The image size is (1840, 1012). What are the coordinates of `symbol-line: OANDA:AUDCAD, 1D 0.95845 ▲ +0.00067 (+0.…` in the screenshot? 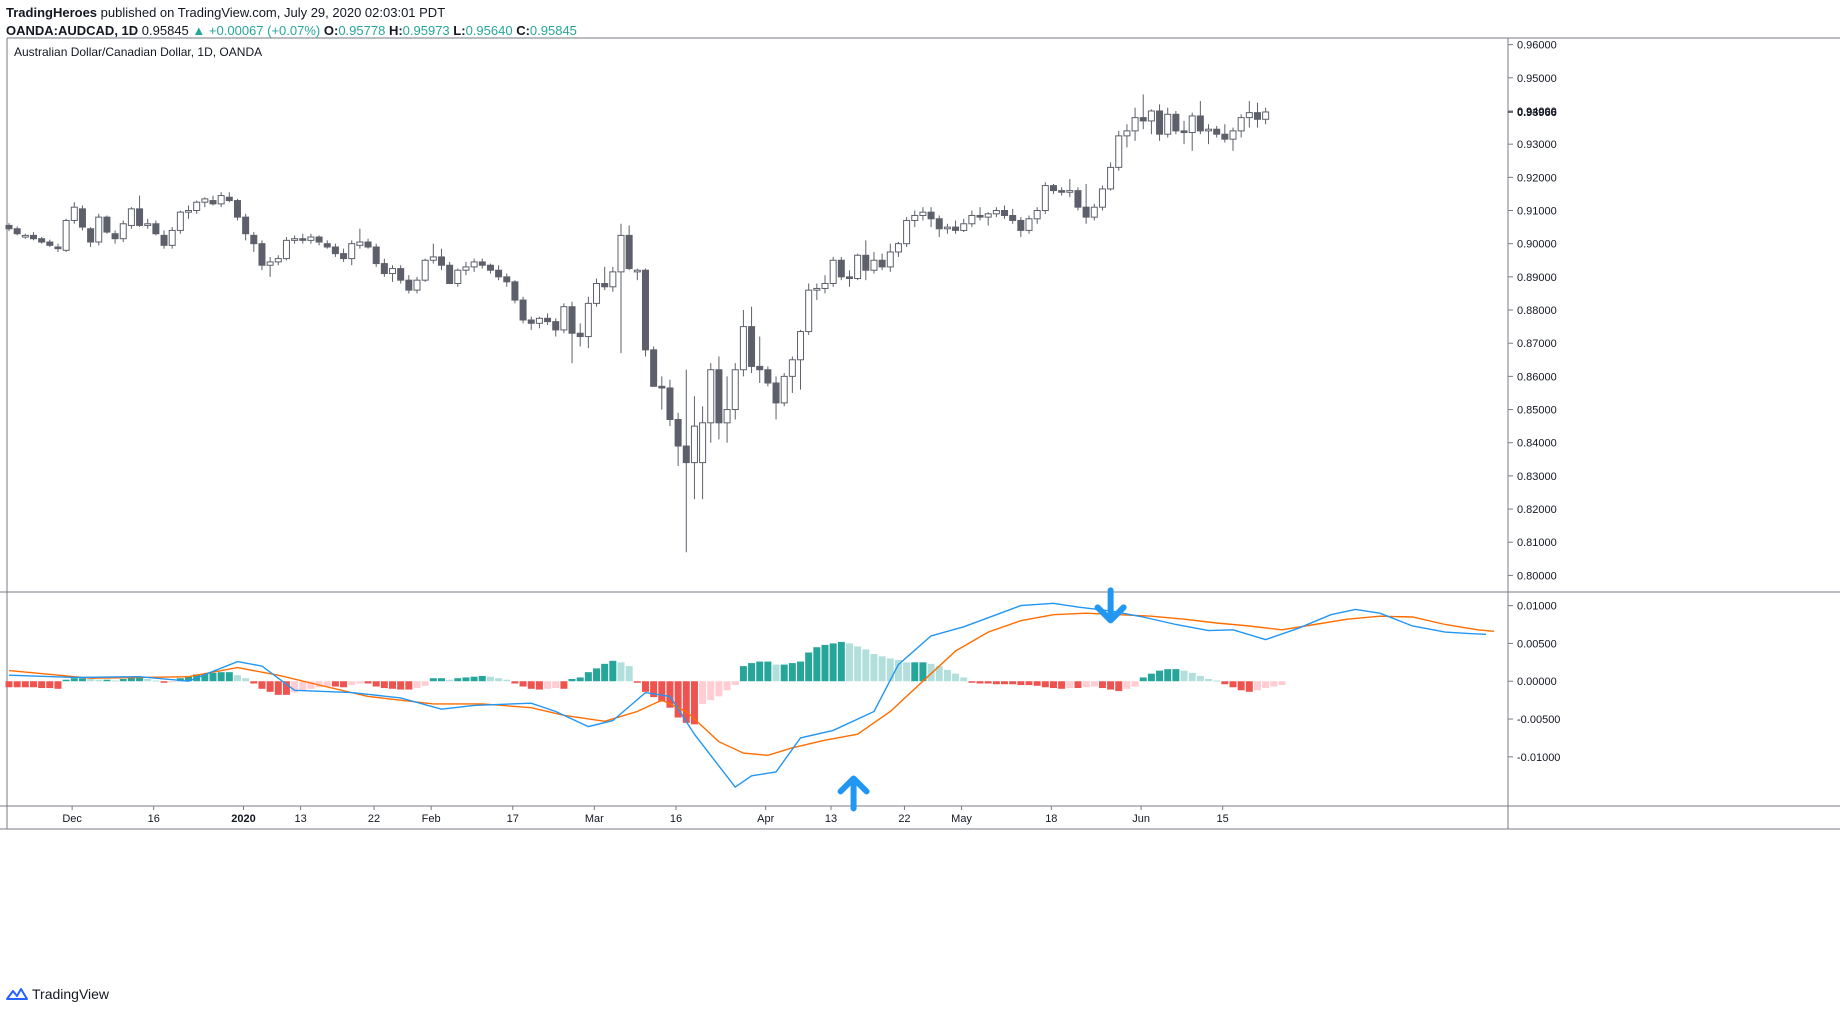 It's located at (291, 31).